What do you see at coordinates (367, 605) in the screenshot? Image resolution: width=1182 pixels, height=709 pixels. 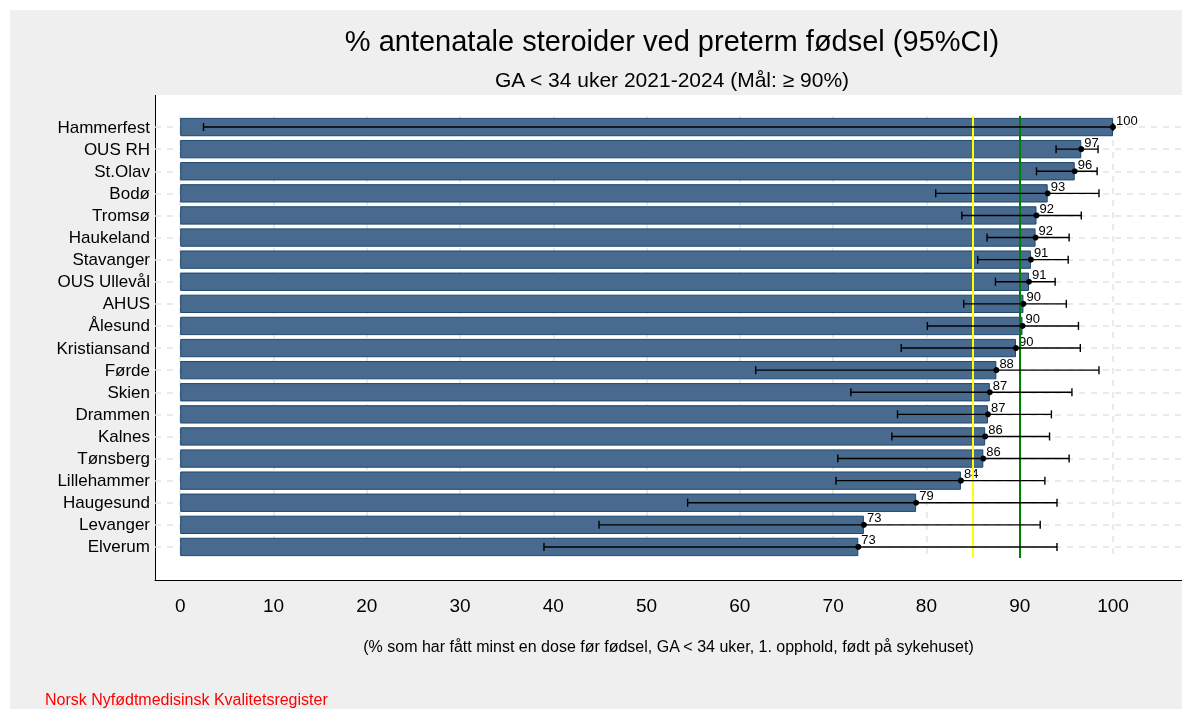 I see `x-tick-label: 20` at bounding box center [367, 605].